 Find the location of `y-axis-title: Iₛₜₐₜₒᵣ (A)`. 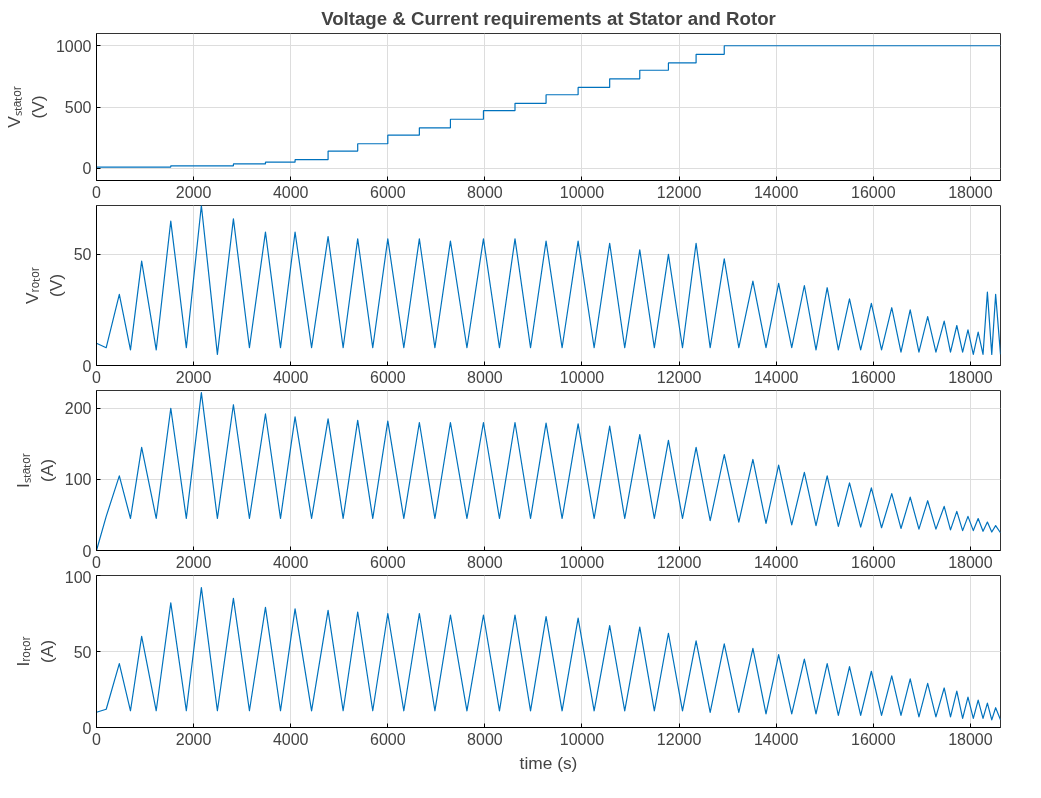

y-axis-title: Iₛₜₐₜₒᵣ (A) is located at coordinates (34, 470).